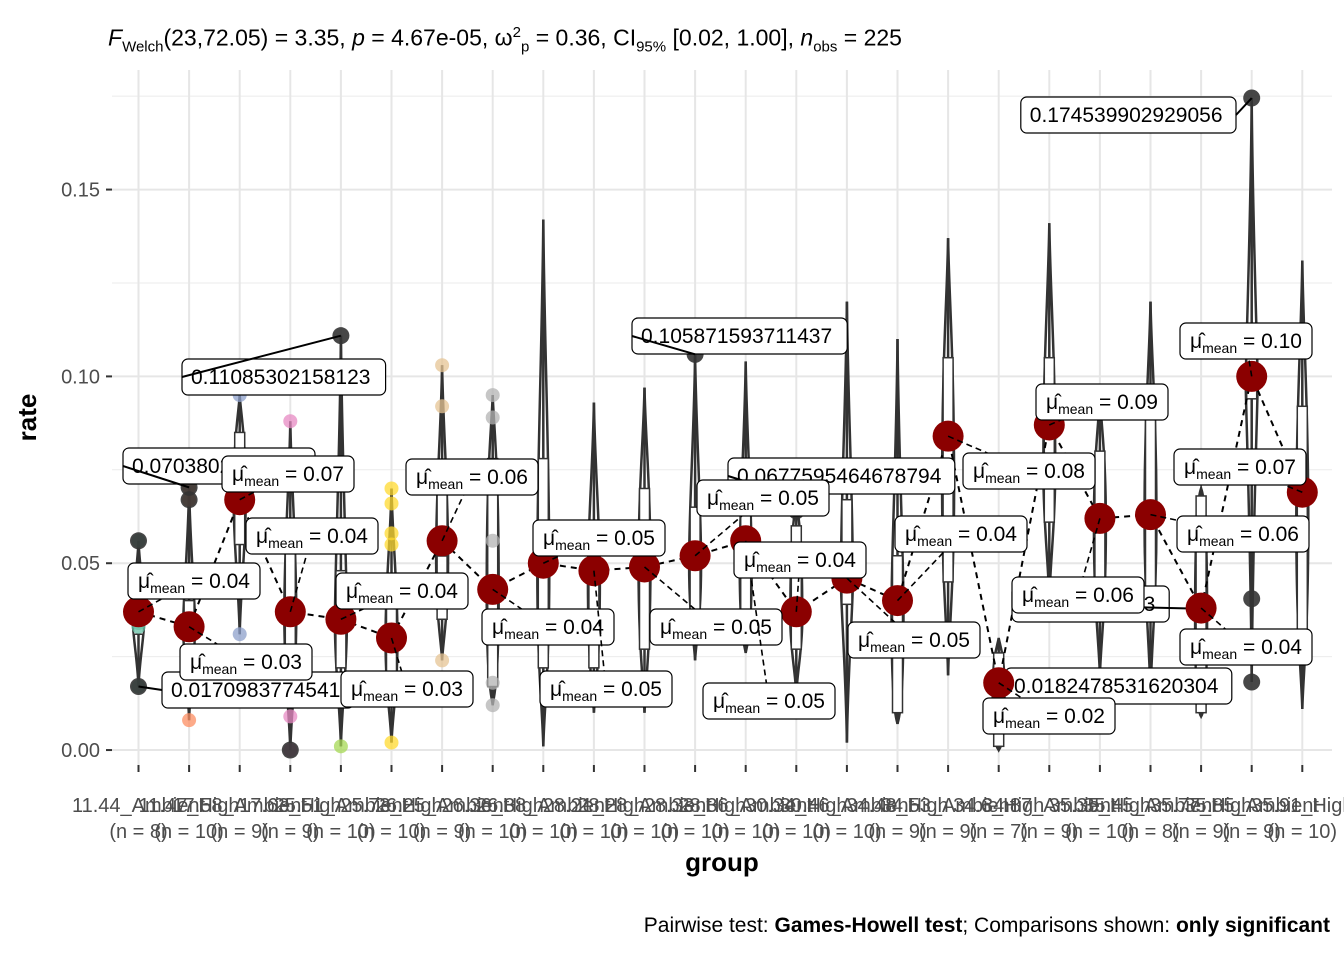 The width and height of the screenshot is (1344, 960). What do you see at coordinates (27, 418) in the screenshot?
I see `y-axis-title: rate` at bounding box center [27, 418].